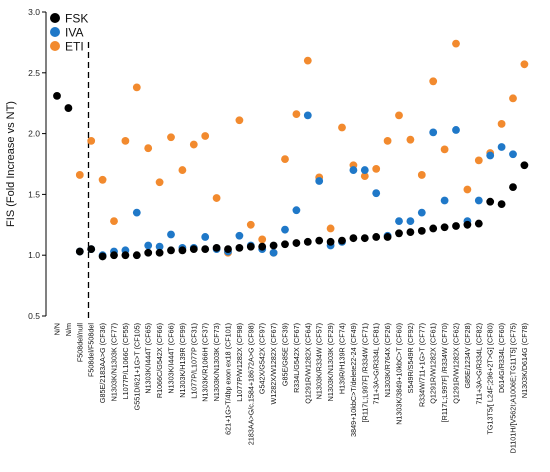 The image size is (550, 472). I want to click on x-tick-label: 3849+10kbC>T/delete22-24 (CF49), so click(353, 380).